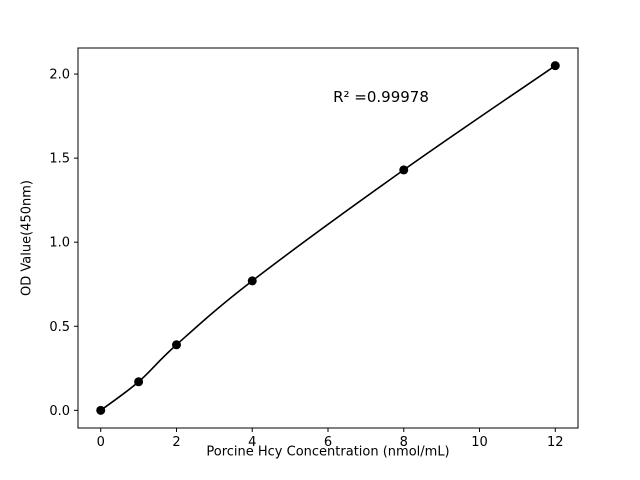 The width and height of the screenshot is (640, 480). I want to click on x-axis-label: Porcine Hcy Concentration (nmol/mL), so click(328, 452).